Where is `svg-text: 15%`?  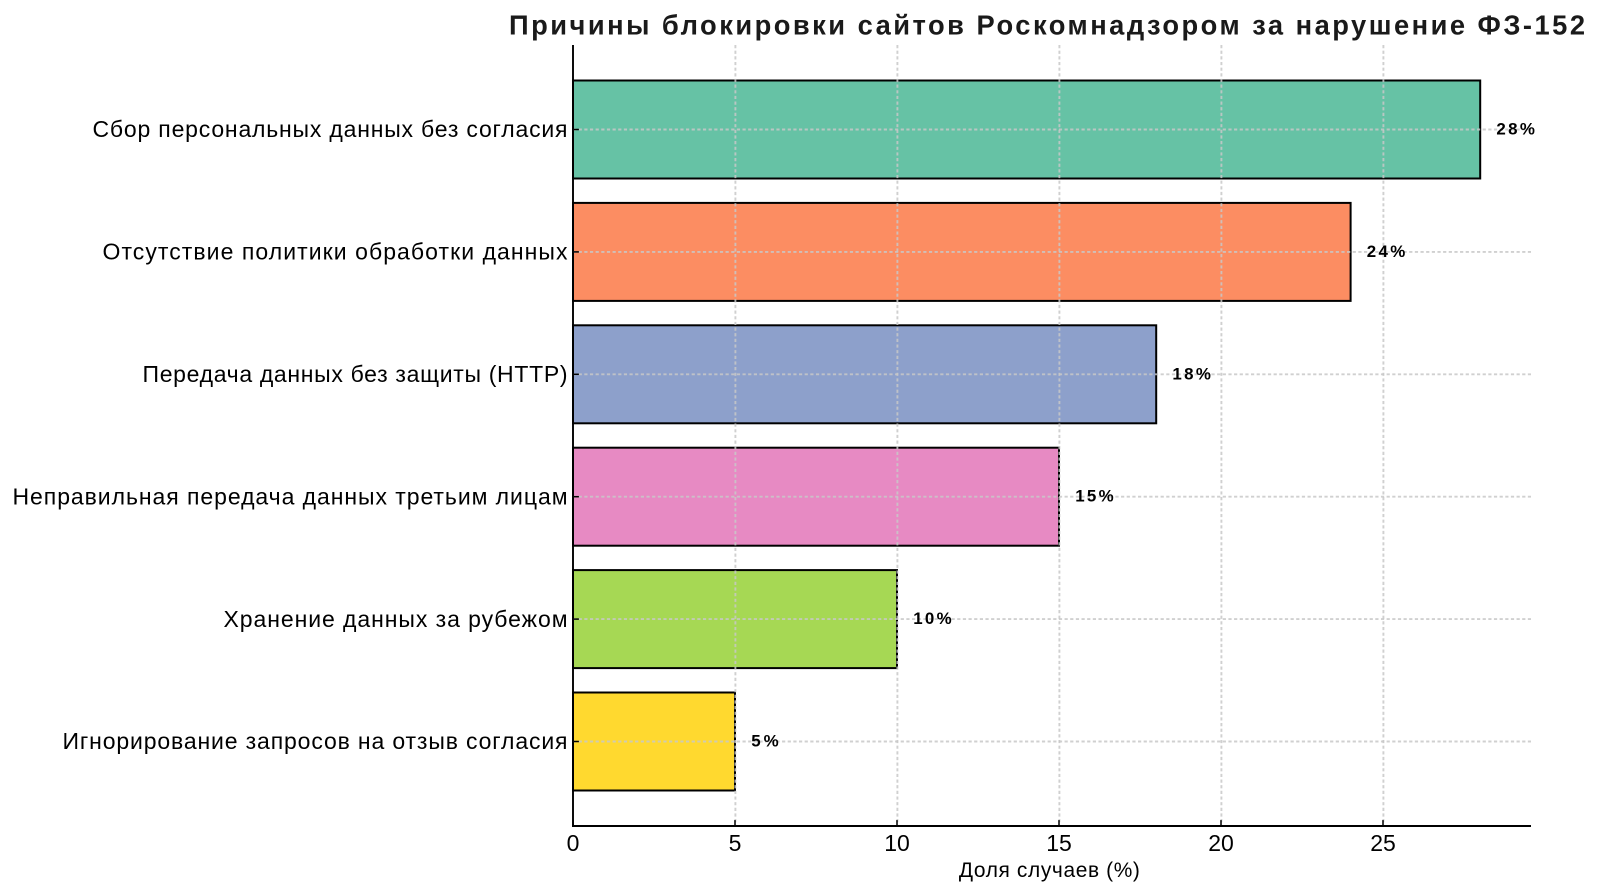 svg-text: 15% is located at coordinates (1094, 496).